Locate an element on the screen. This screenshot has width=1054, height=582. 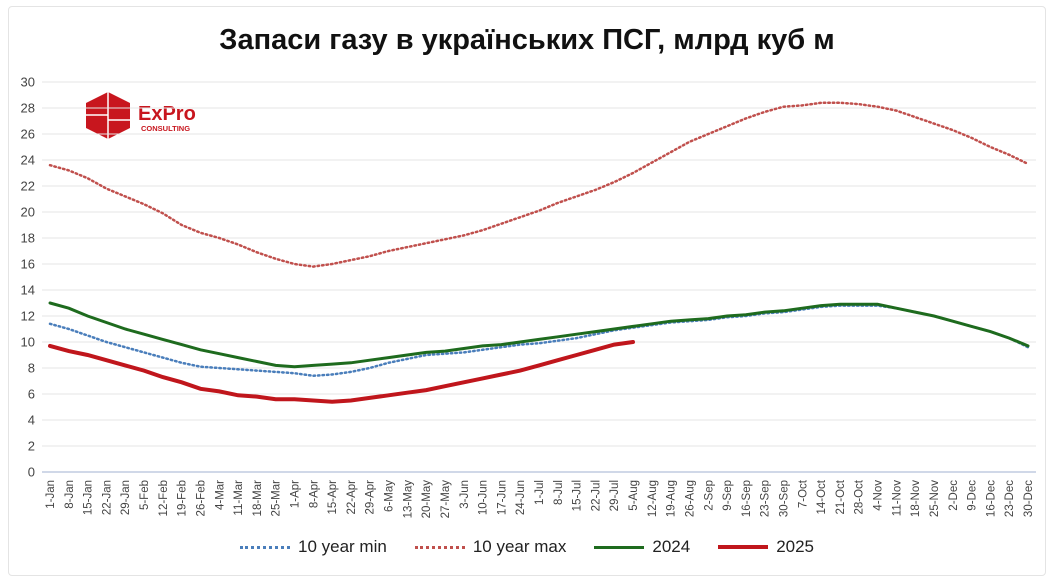
y-tick-label: 22 is located at coordinates (28, 186).